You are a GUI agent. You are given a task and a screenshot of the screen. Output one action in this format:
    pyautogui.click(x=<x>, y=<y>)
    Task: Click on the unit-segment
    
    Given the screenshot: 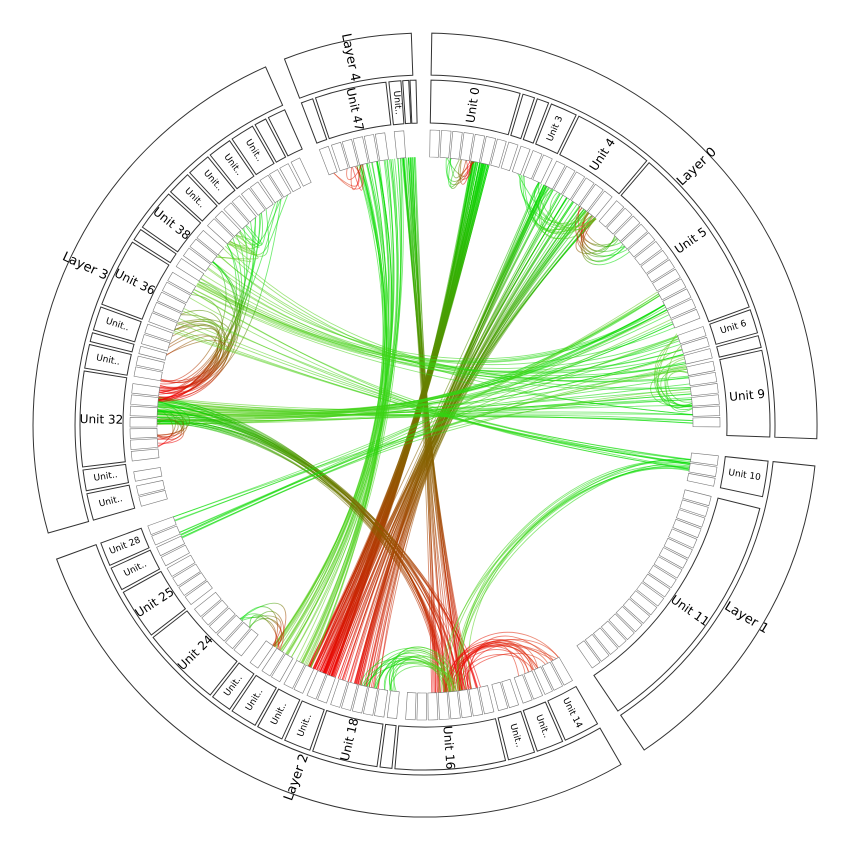 What is the action you would take?
    pyautogui.click(x=413, y=101)
    